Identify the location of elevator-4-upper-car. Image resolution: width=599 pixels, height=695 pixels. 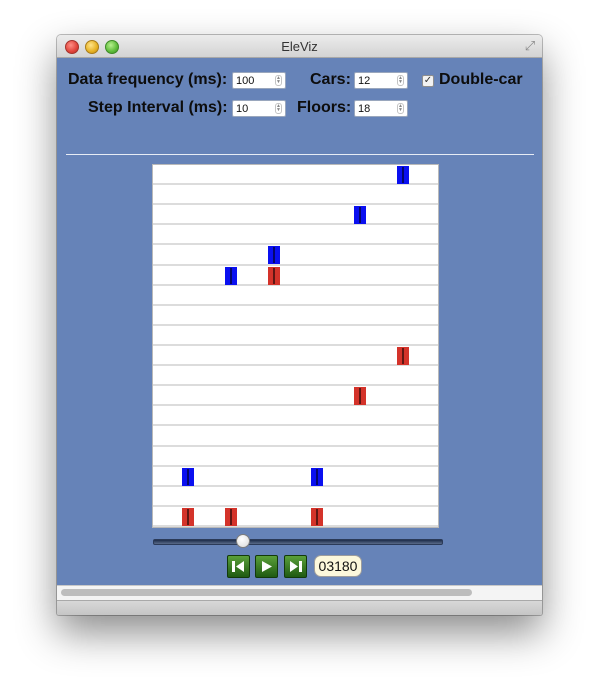
(317, 477).